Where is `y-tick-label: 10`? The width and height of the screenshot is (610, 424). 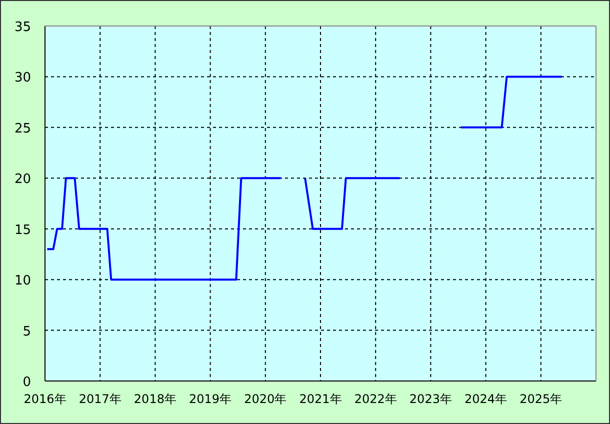
y-tick-label: 10 is located at coordinates (22, 281).